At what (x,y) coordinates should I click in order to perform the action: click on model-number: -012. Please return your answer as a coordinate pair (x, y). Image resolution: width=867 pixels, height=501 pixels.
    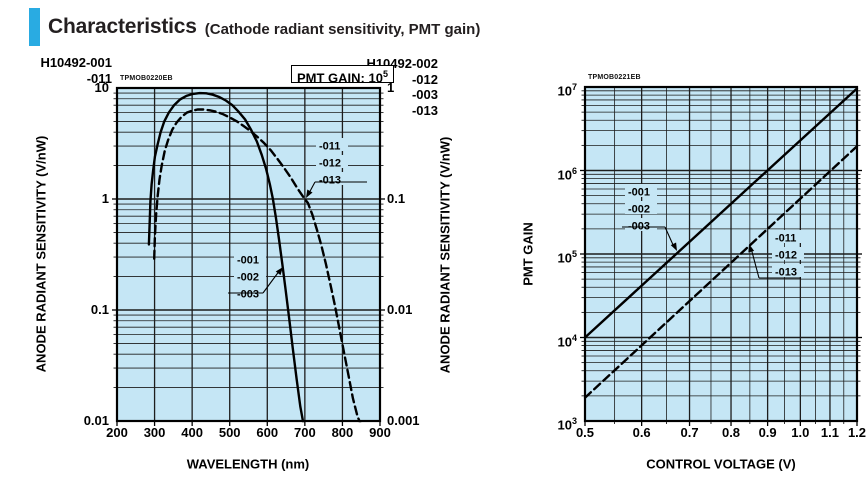
    Looking at the image, I should click on (424, 79).